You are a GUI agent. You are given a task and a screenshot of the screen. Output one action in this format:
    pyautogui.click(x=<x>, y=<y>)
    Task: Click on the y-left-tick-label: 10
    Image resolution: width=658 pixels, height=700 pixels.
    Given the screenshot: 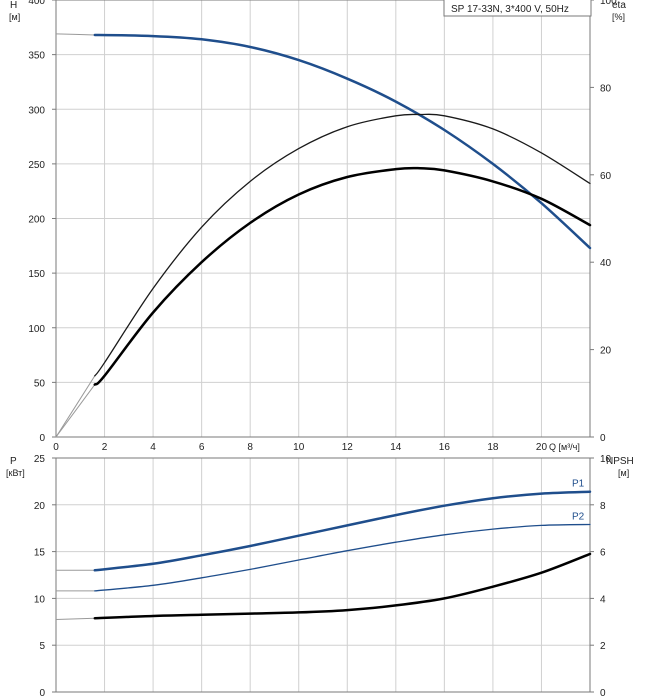 What is the action you would take?
    pyautogui.click(x=40, y=599)
    